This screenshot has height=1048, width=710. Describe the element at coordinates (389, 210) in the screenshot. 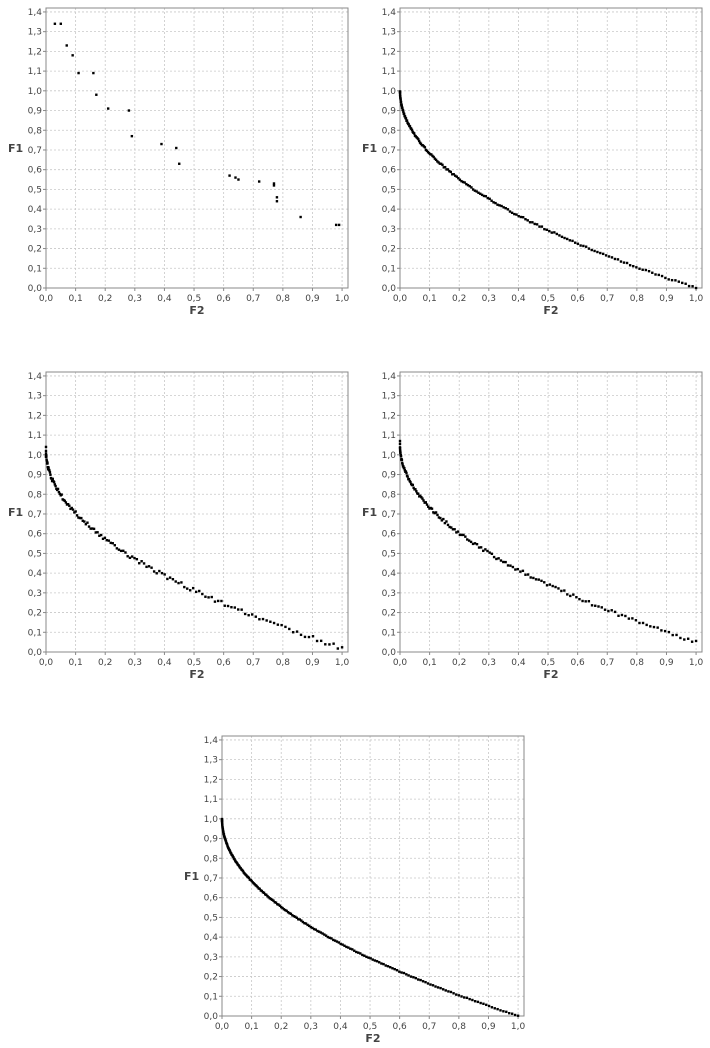

I see `y-tick-label: 0,4` at that location.